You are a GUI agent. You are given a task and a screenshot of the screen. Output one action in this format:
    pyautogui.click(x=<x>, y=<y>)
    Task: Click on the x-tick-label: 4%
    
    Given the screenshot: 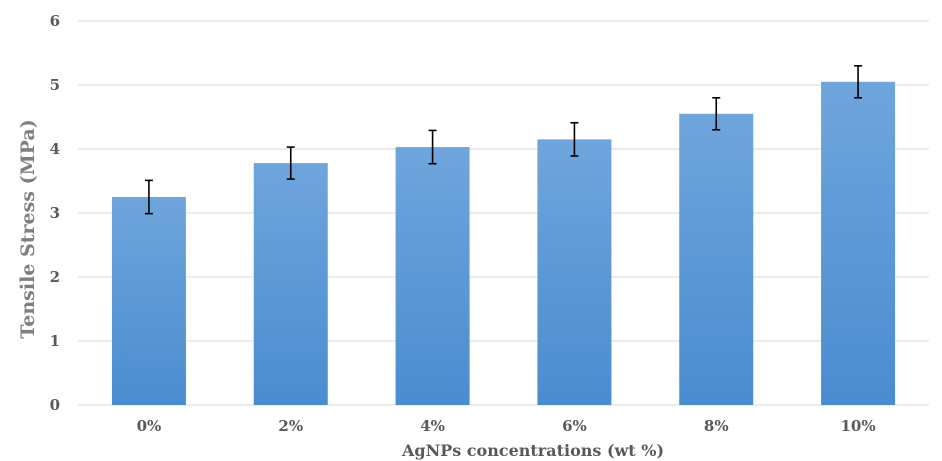 What is the action you would take?
    pyautogui.click(x=432, y=426)
    